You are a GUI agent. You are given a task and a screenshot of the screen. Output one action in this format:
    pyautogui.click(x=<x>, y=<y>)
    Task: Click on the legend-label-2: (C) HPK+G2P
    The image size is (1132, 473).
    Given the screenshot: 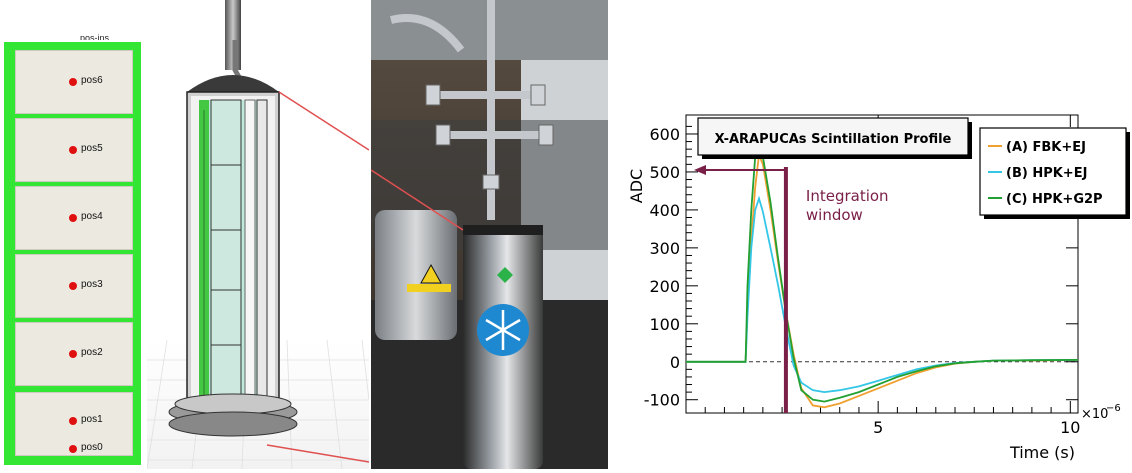 What is the action you would take?
    pyautogui.click(x=1054, y=199)
    